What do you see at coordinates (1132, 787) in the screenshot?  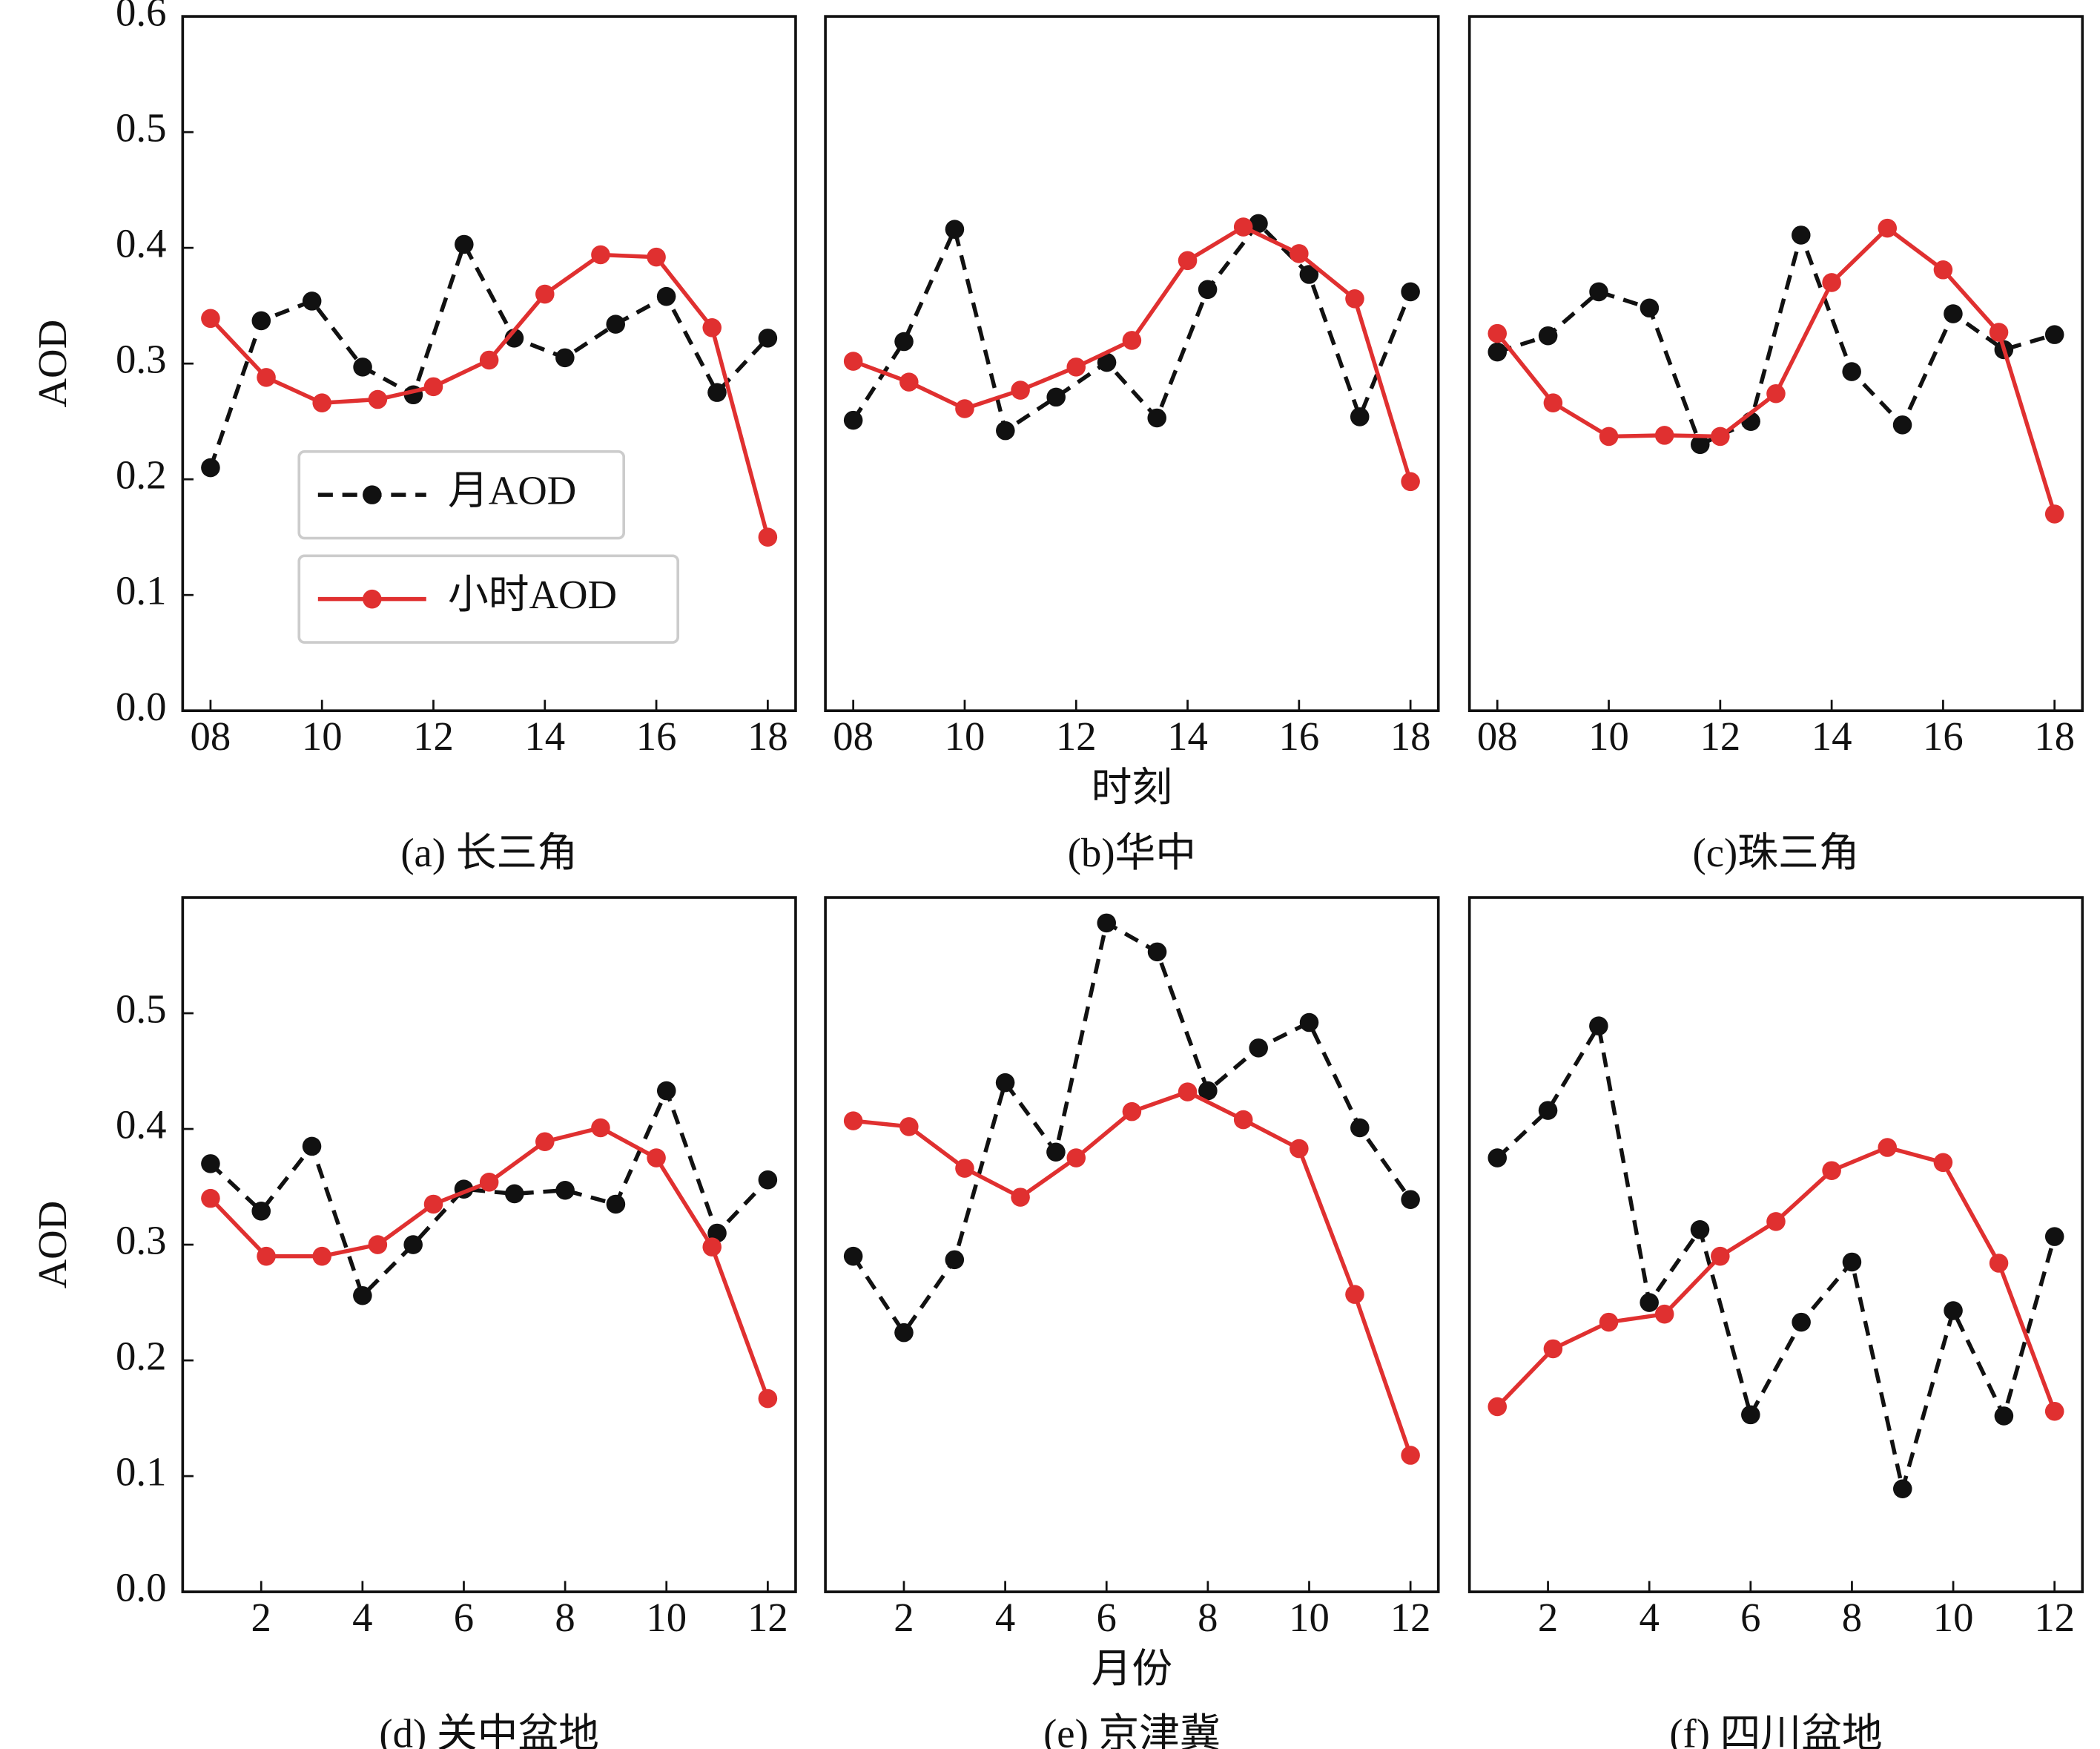 I see `x-axis-label: 时刻` at bounding box center [1132, 787].